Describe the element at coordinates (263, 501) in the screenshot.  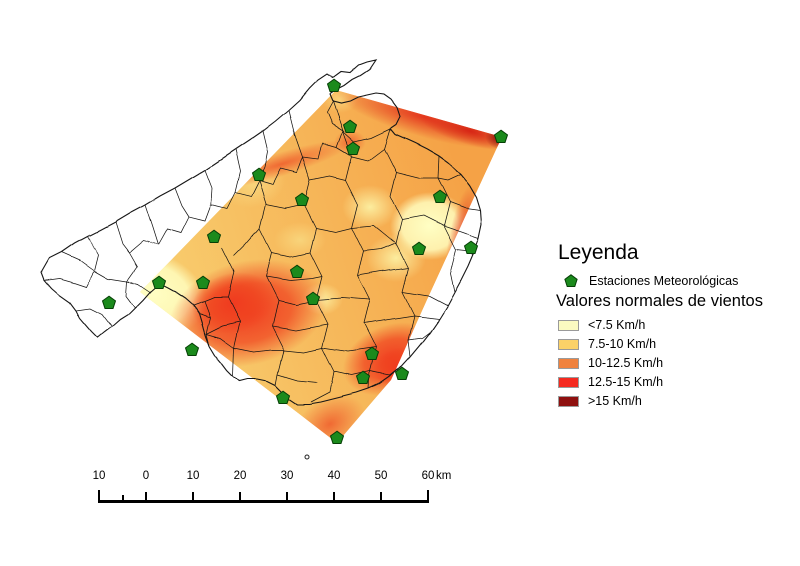
I see `scale-bar-line` at that location.